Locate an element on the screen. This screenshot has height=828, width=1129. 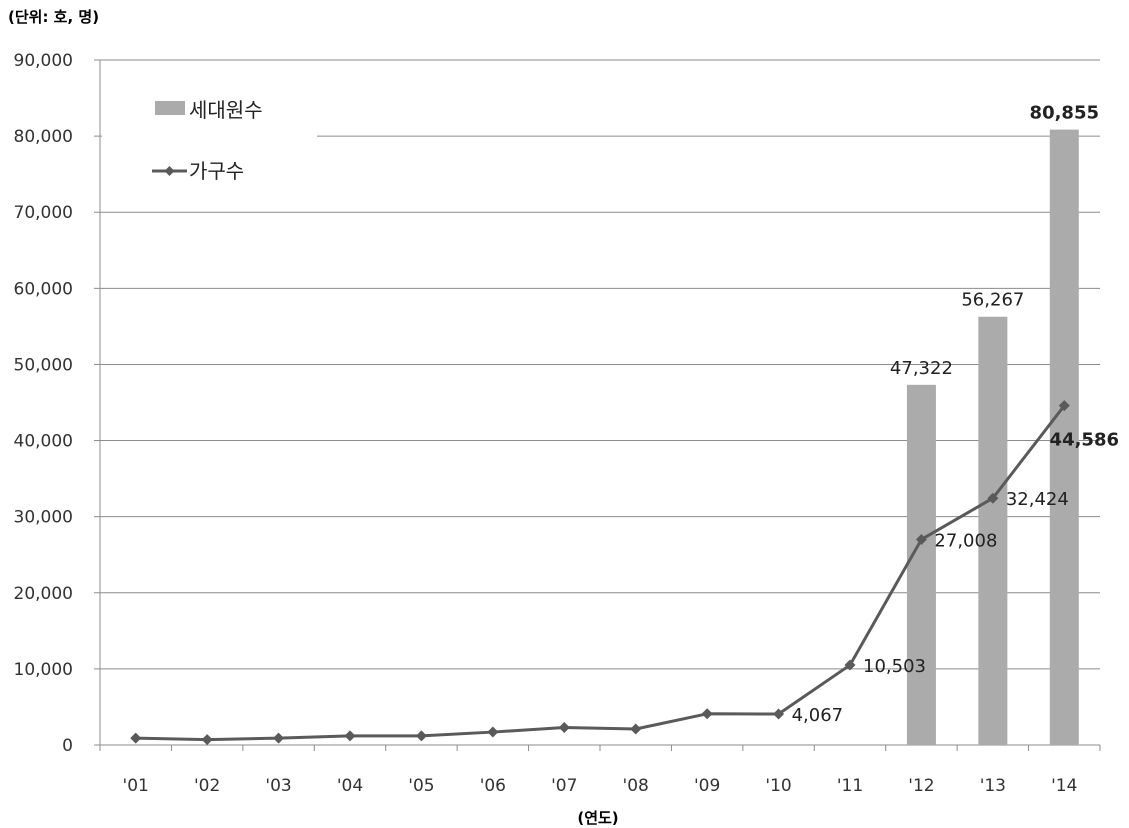
x-tick-label: '06 is located at coordinates (493, 786).